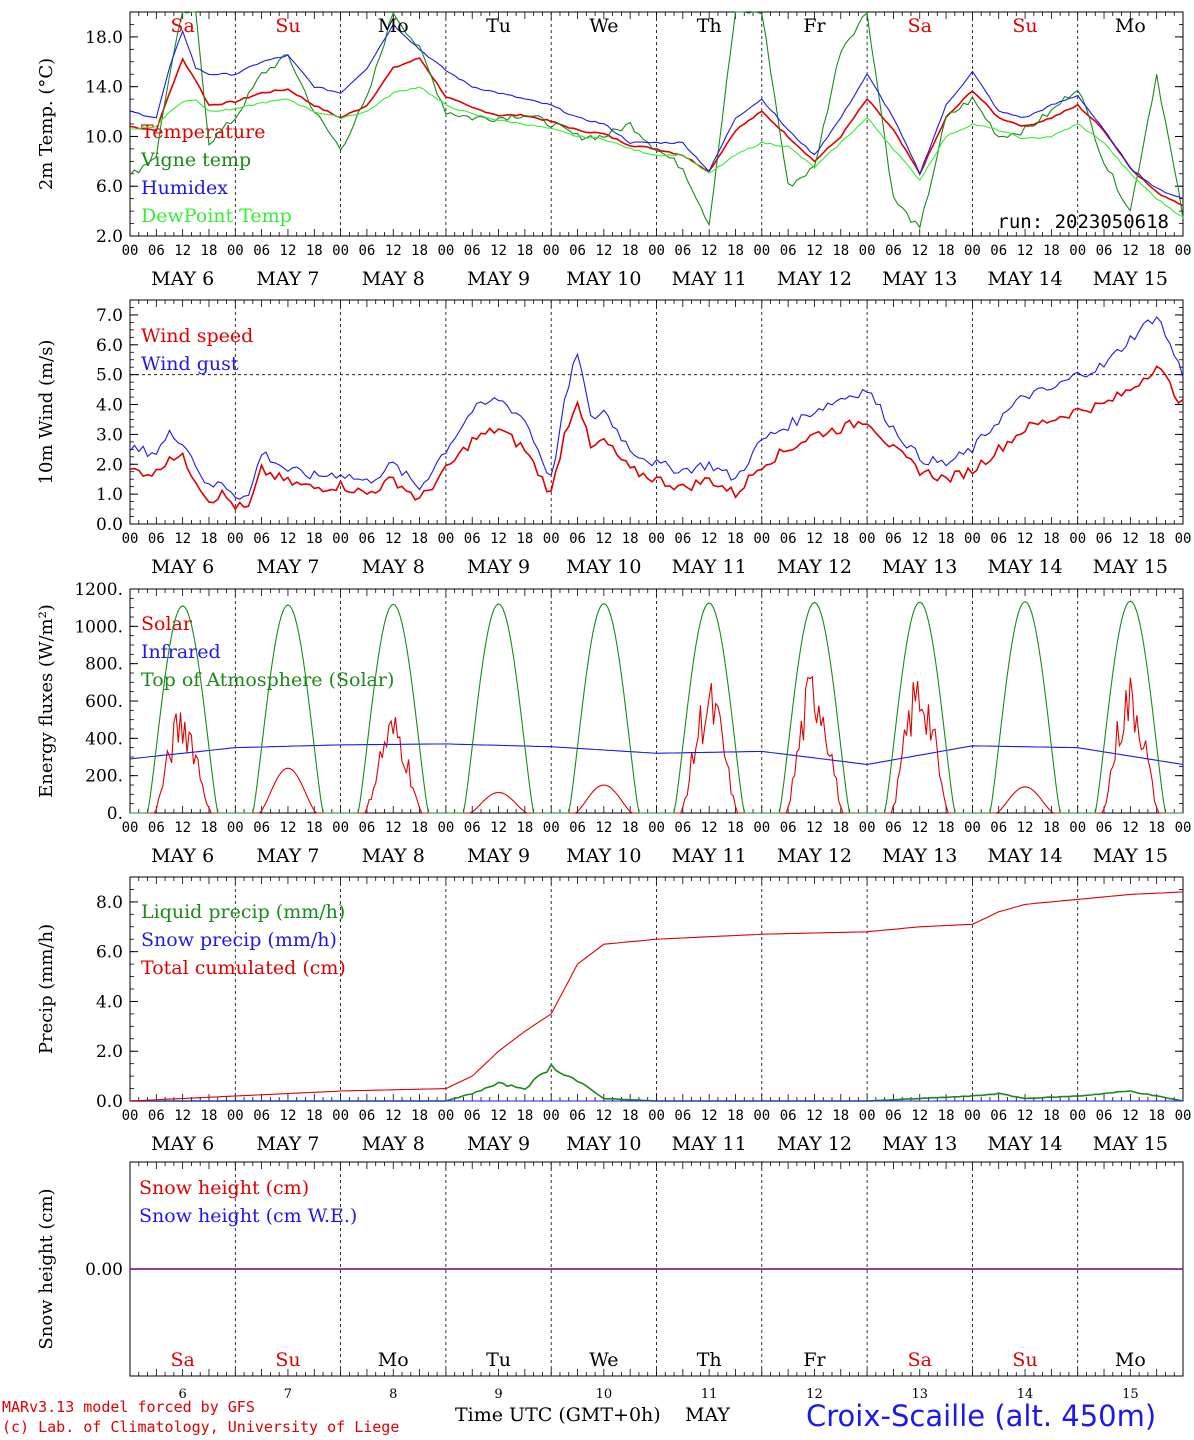 Image resolution: width=1194 pixels, height=1440 pixels. I want to click on date-label: MAY 12, so click(814, 567).